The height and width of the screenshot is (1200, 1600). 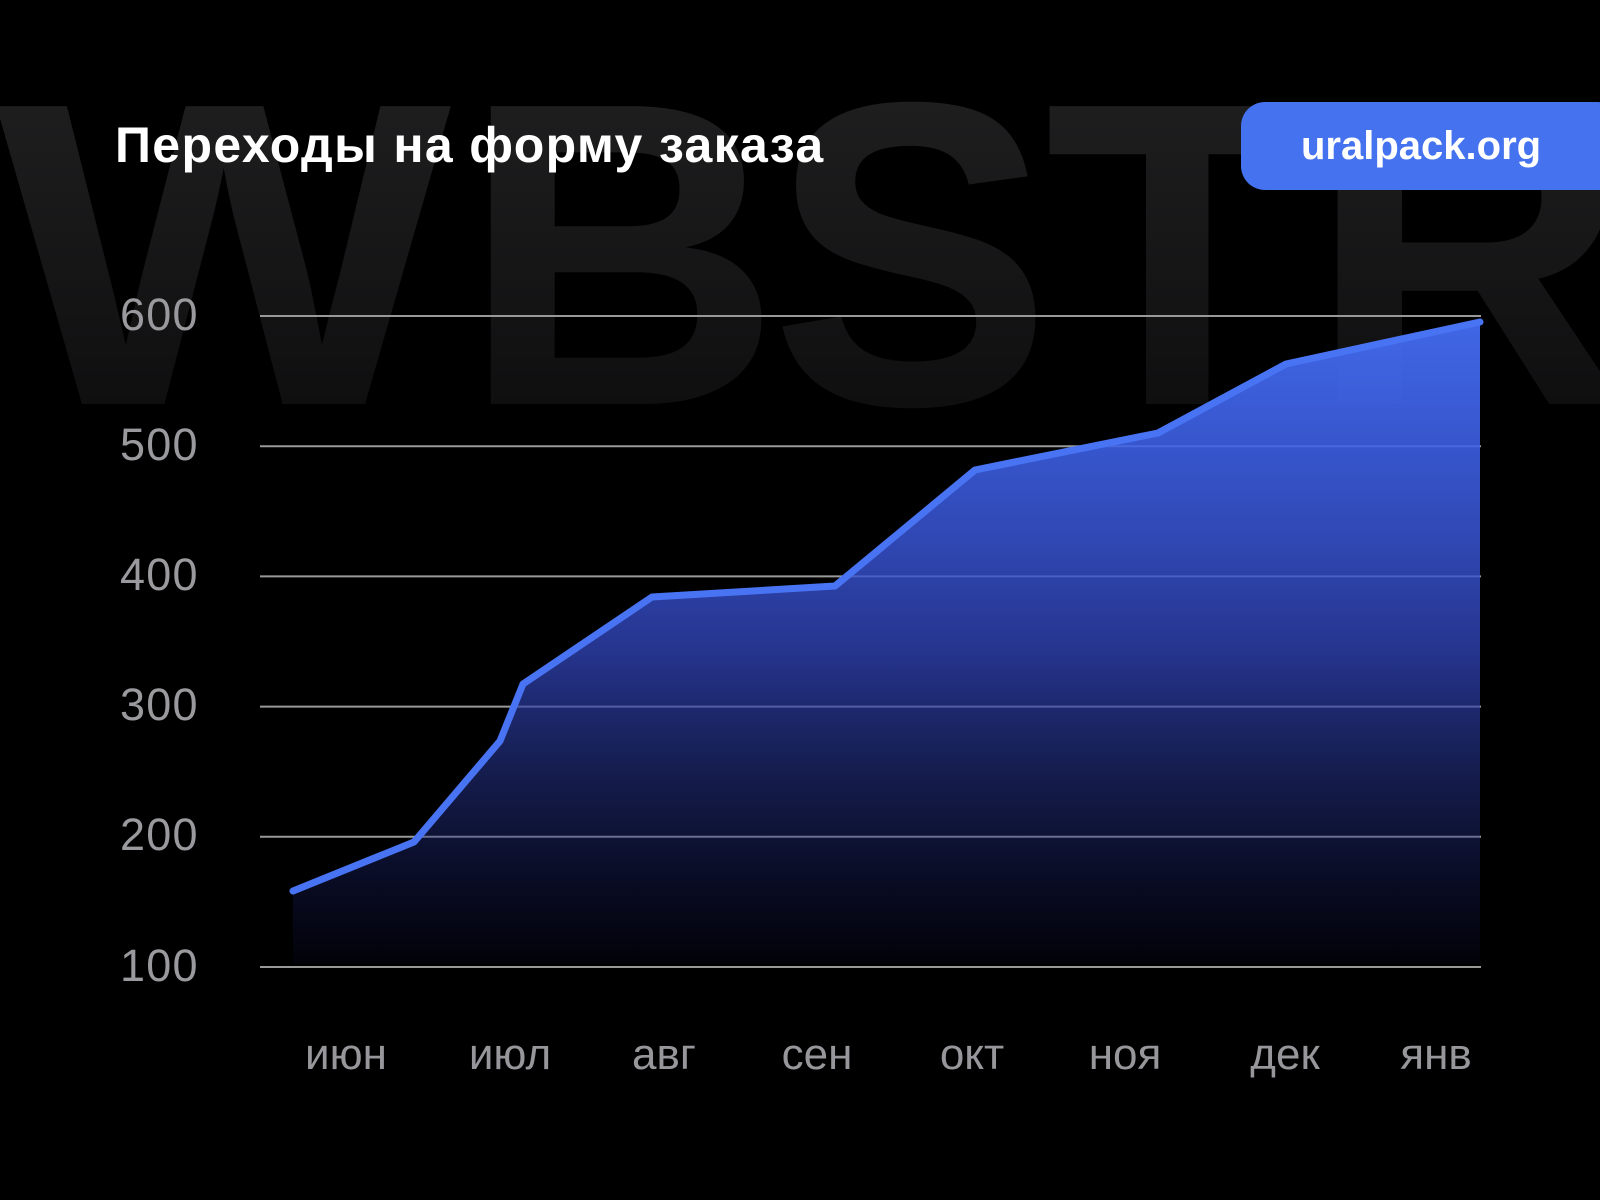 I want to click on svg-text: сен, so click(x=817, y=1054).